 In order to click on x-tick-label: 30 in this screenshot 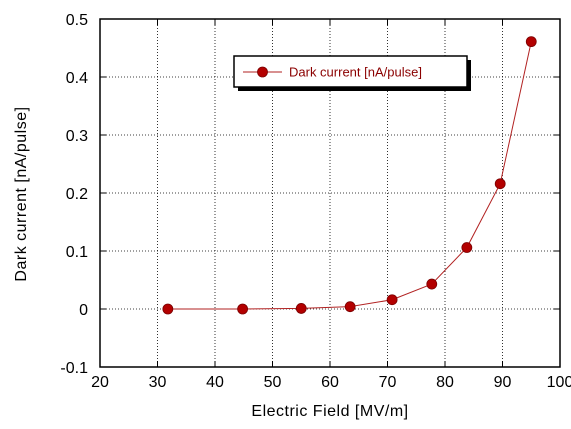, I will do `click(158, 382)`.